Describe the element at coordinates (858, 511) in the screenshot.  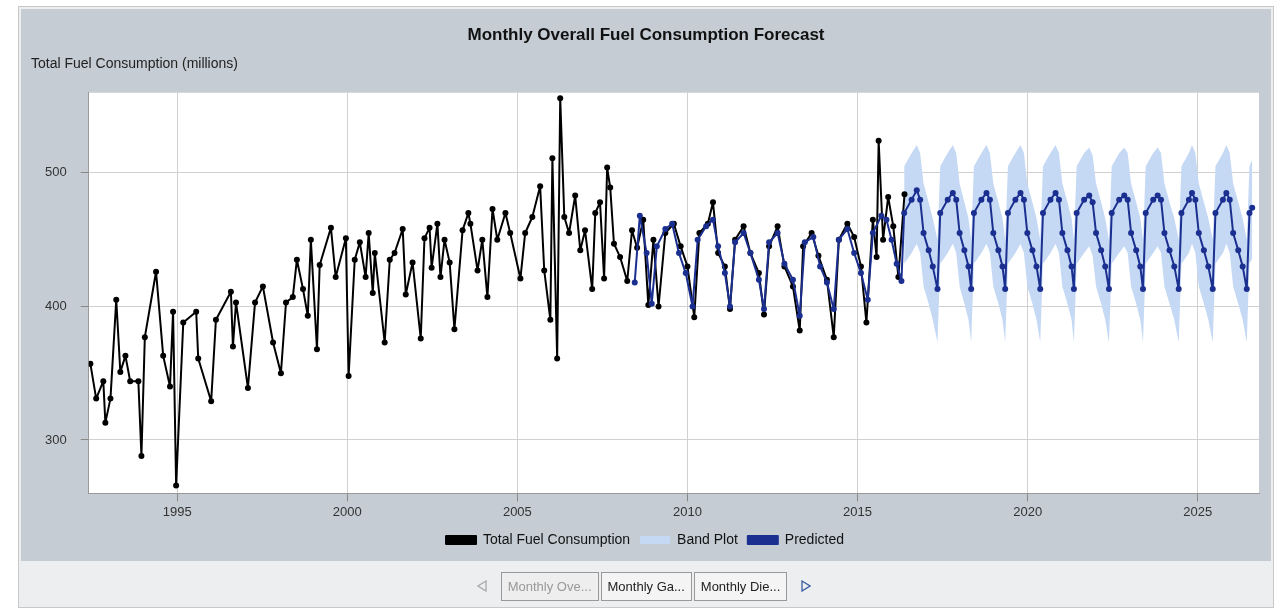
I see `x-tick-label: 2015` at that location.